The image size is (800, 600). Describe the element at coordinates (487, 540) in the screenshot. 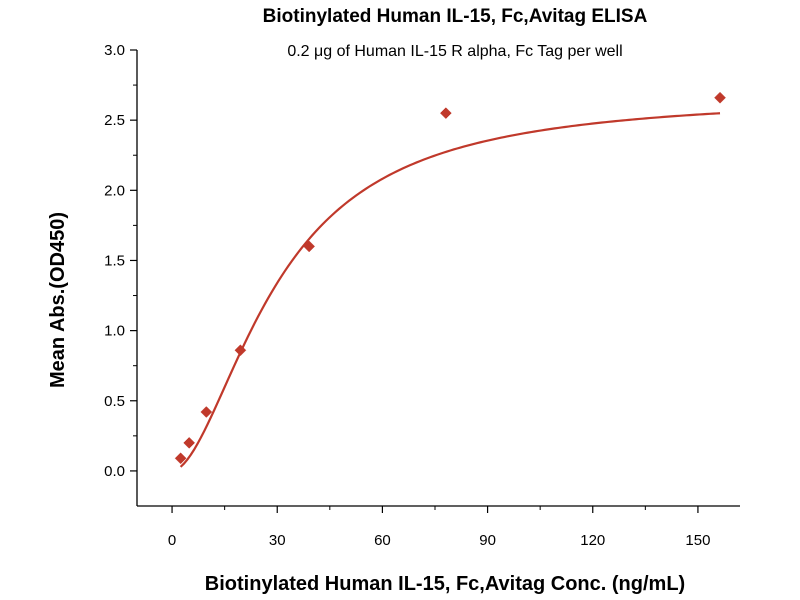

I see `x-tick-label: 90` at that location.